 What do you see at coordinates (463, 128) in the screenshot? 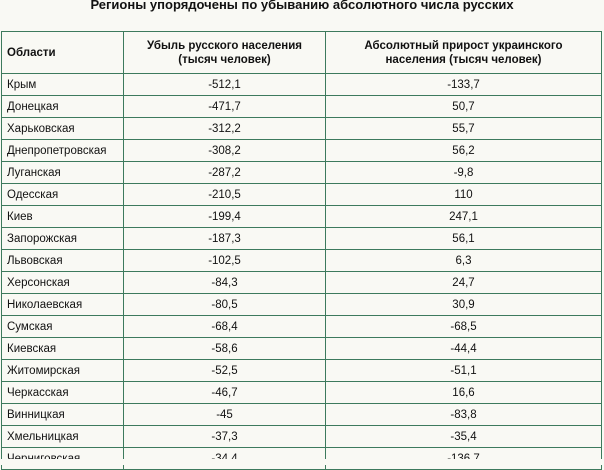
I see `cell-ukrainian-growth: 55,7` at bounding box center [463, 128].